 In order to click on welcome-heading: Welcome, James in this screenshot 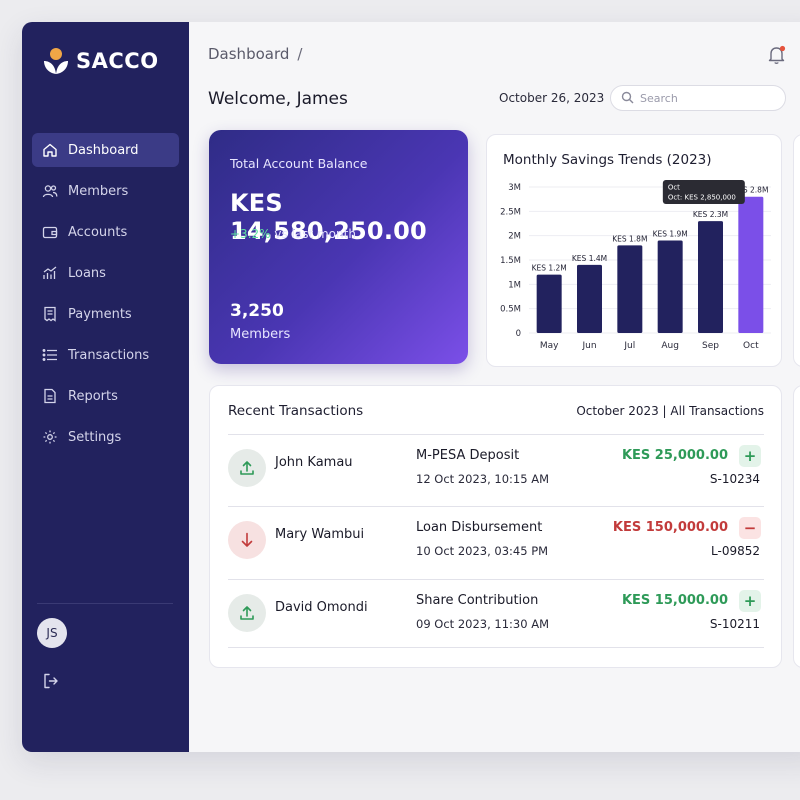, I will do `click(278, 99)`.